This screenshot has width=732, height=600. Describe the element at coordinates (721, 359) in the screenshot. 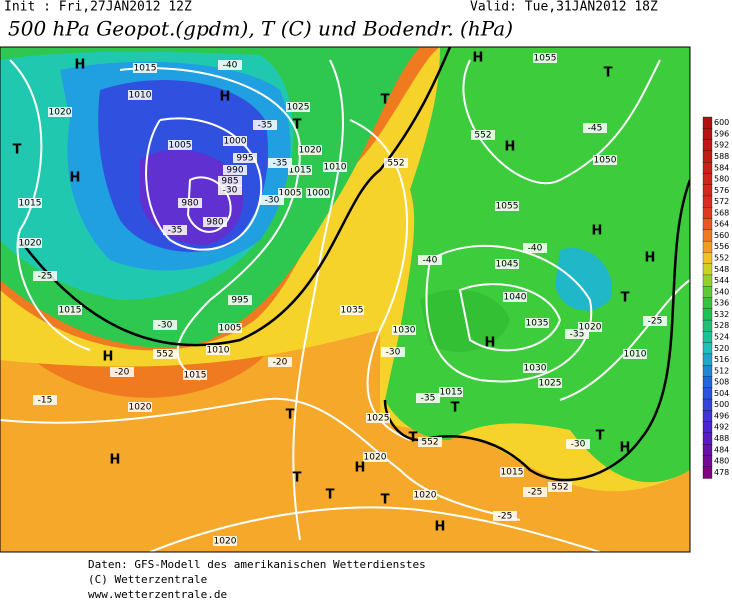

I see `scale-label: 516` at that location.